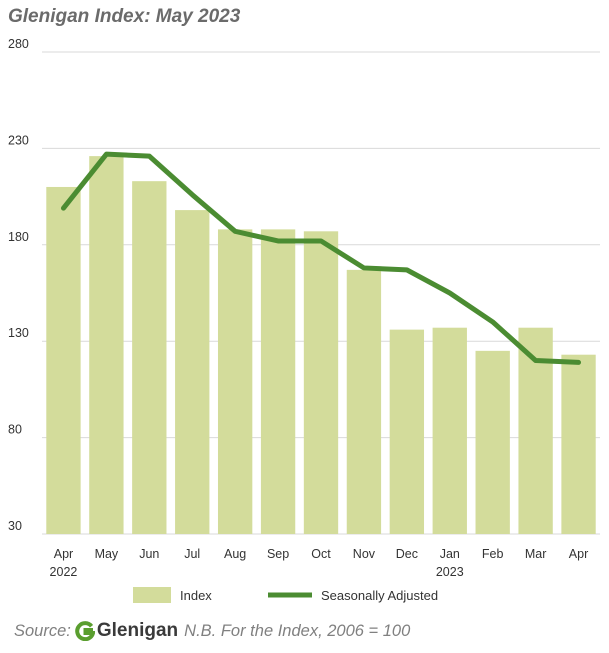 This screenshot has width=609, height=653. I want to click on y-axis-ticks: 30 80 130 180 230 280, so click(18, 285).